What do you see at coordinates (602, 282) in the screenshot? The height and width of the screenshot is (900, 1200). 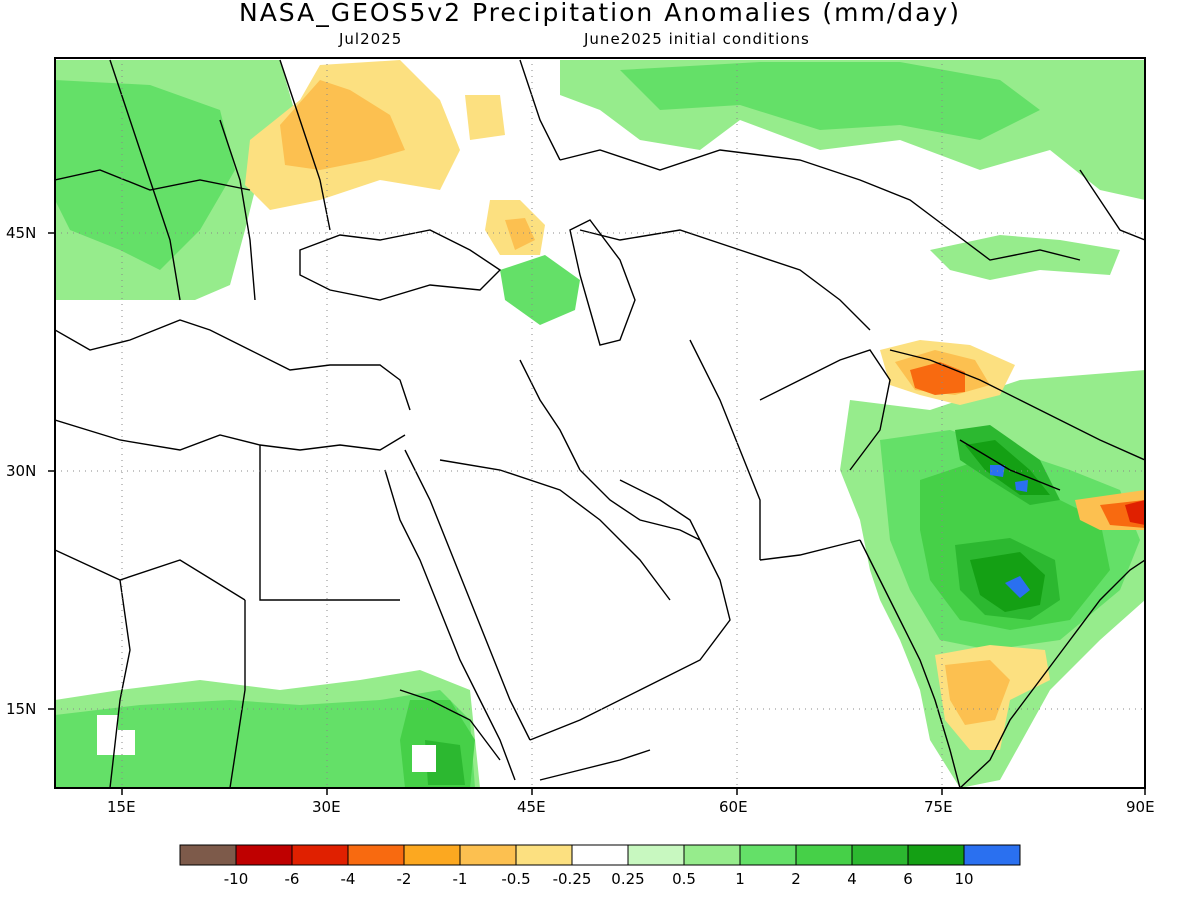 I see `caspian-sea-coast` at bounding box center [602, 282].